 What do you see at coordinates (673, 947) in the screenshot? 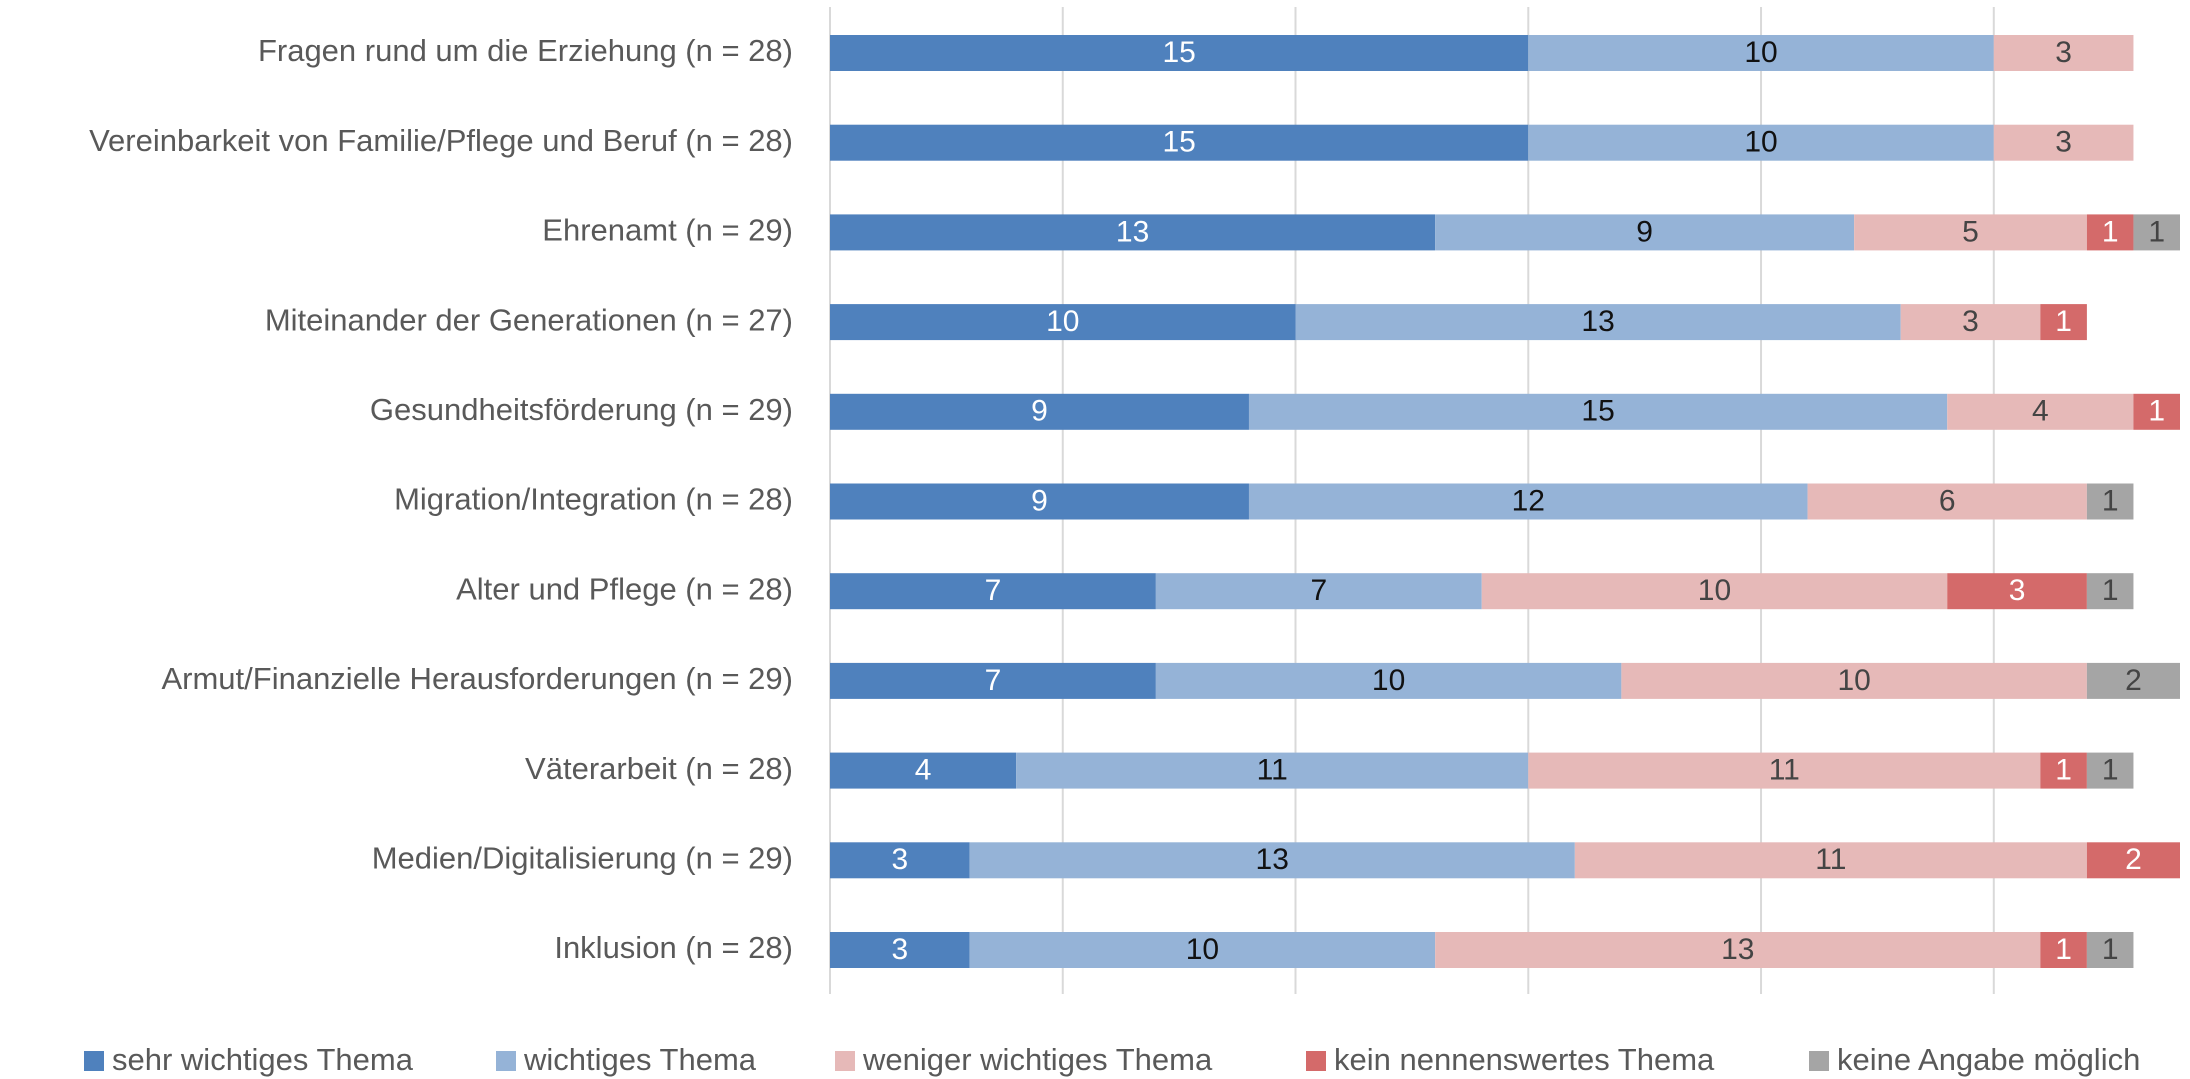
I see `category-label: Inklusion (n = 28)` at bounding box center [673, 947].